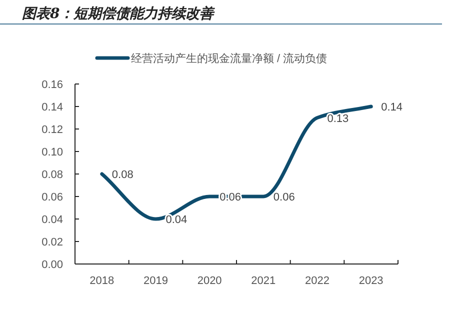 The width and height of the screenshot is (454, 325). Describe the element at coordinates (338, 118) in the screenshot. I see `data-label: 0.13` at that location.